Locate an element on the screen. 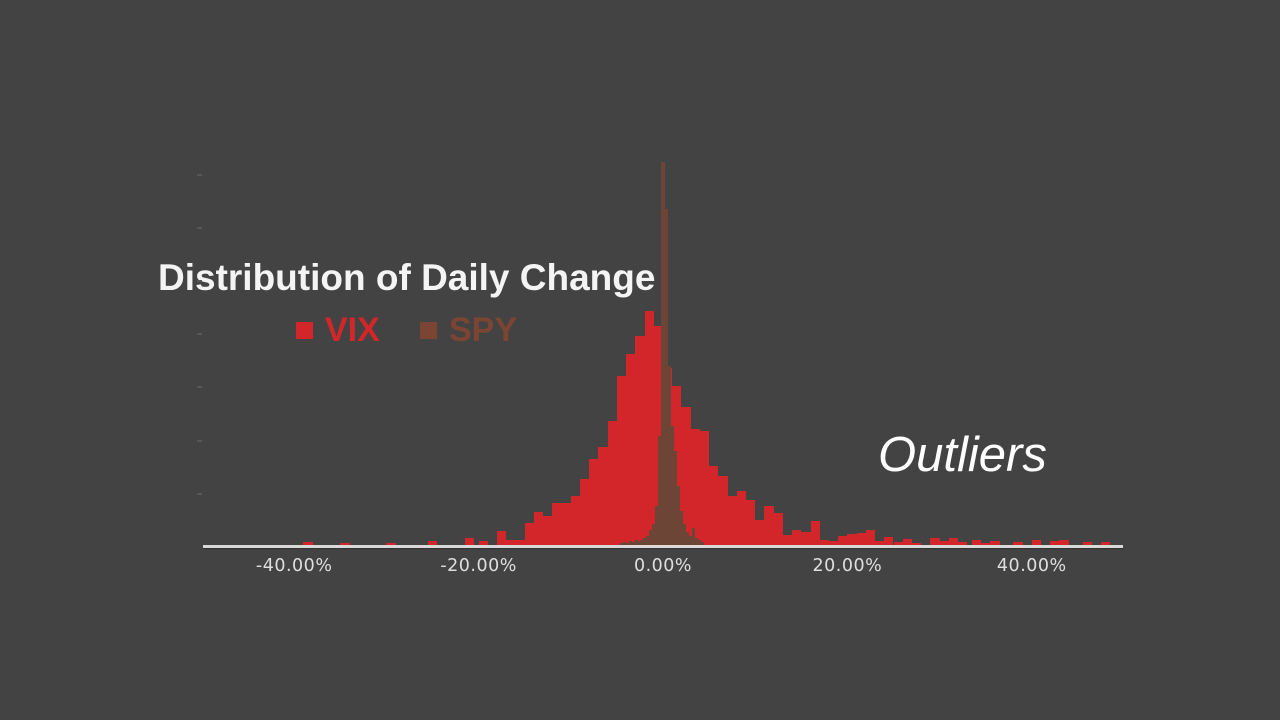 The height and width of the screenshot is (720, 1280). outliers-annotation: Outliers is located at coordinates (962, 455).